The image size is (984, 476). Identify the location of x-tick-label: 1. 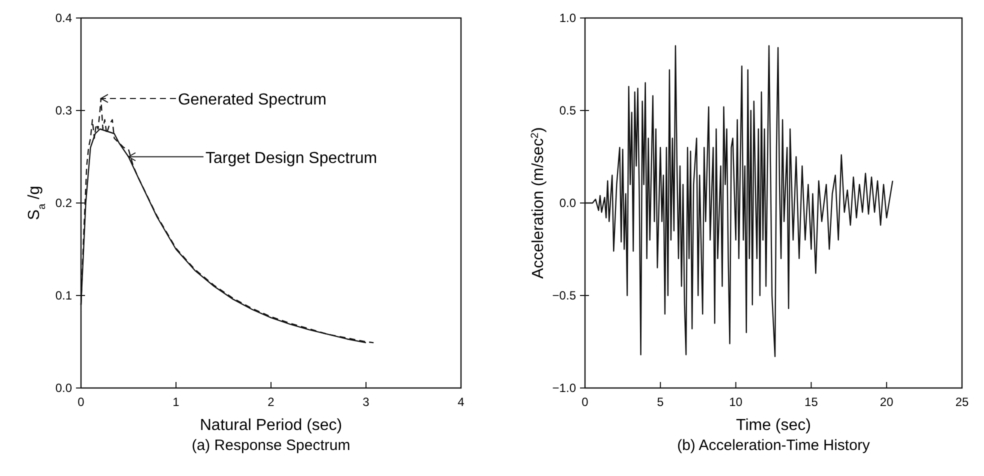
(176, 402).